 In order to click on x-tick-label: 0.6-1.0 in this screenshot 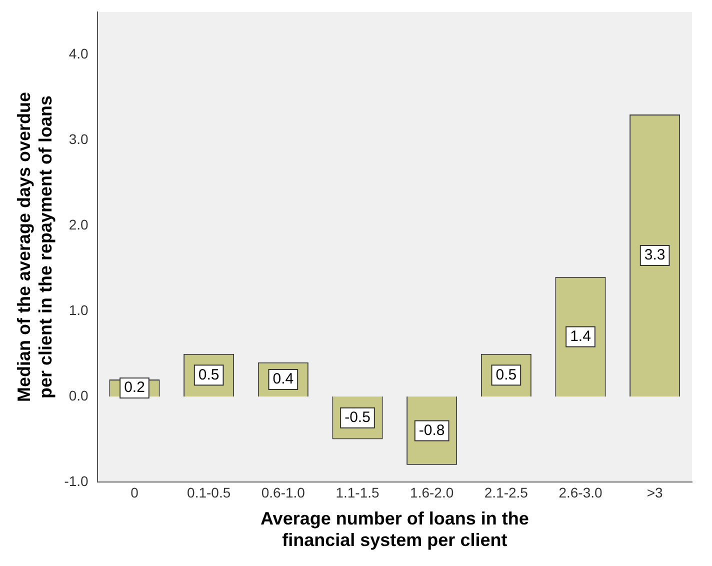, I will do `click(283, 492)`.